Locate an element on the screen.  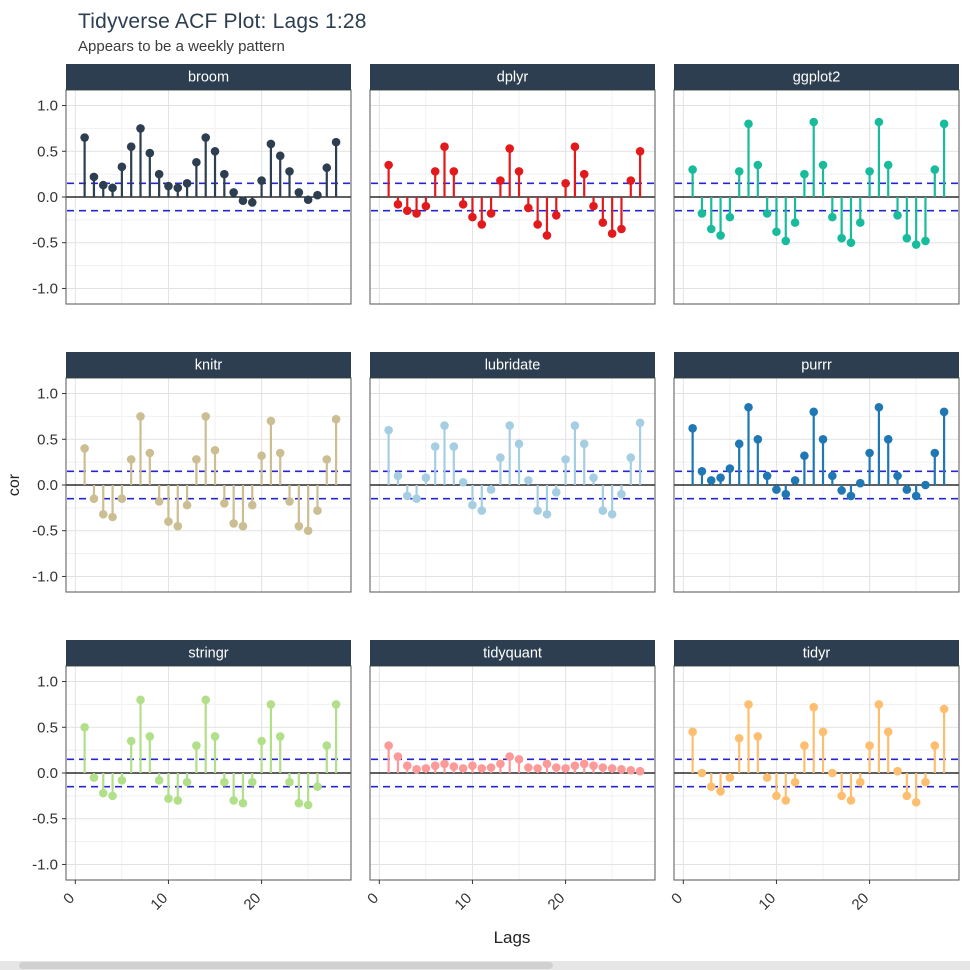
facet-stringr: stringr 1.0 0.5 0.0 -0.5 -1.00 10 20 is located at coordinates (192, 777).